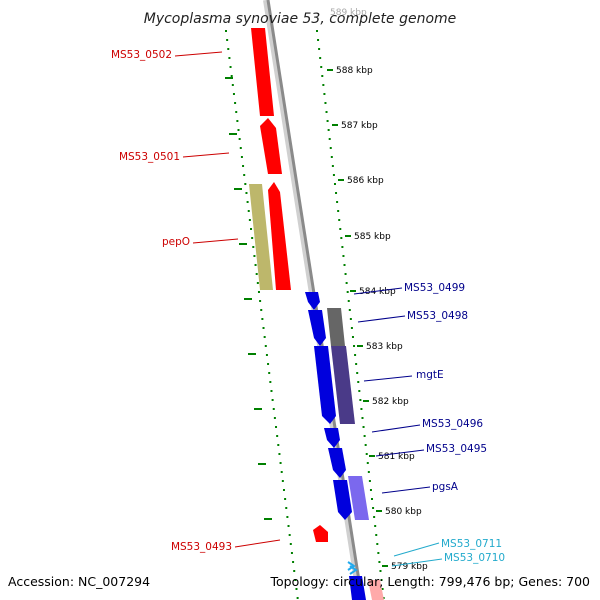  What do you see at coordinates (452, 424) in the screenshot?
I see `gene-label: MS53_0496` at bounding box center [452, 424].